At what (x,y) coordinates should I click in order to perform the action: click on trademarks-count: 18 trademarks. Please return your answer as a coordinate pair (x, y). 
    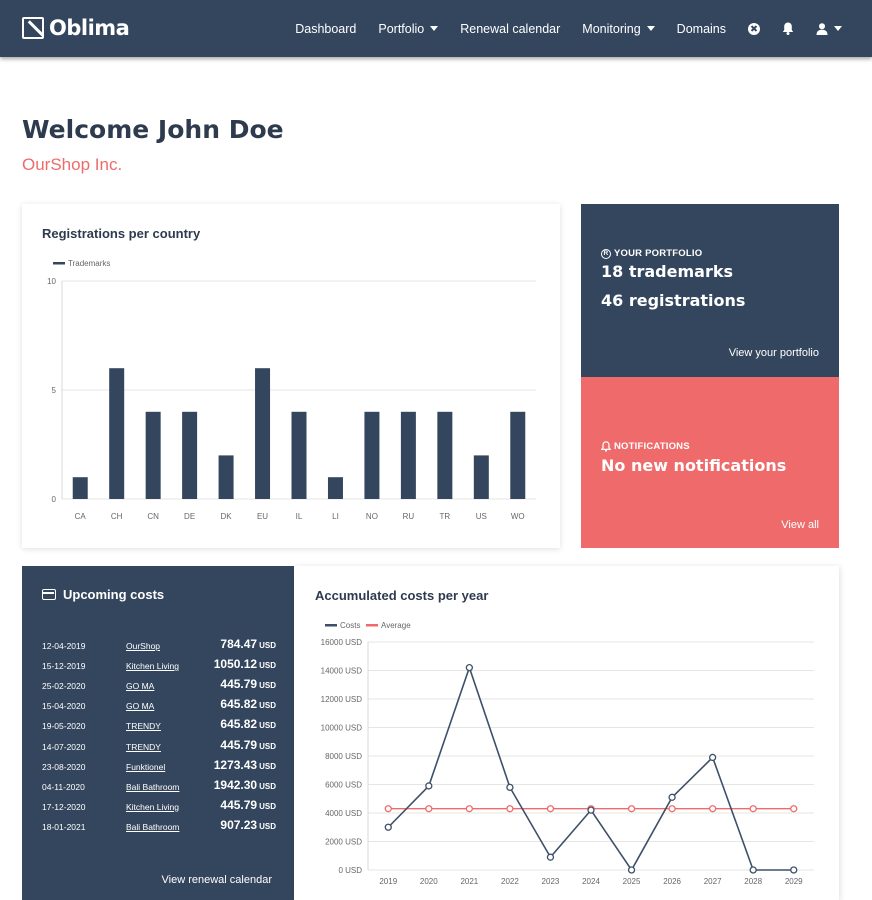
    Looking at the image, I should click on (667, 271).